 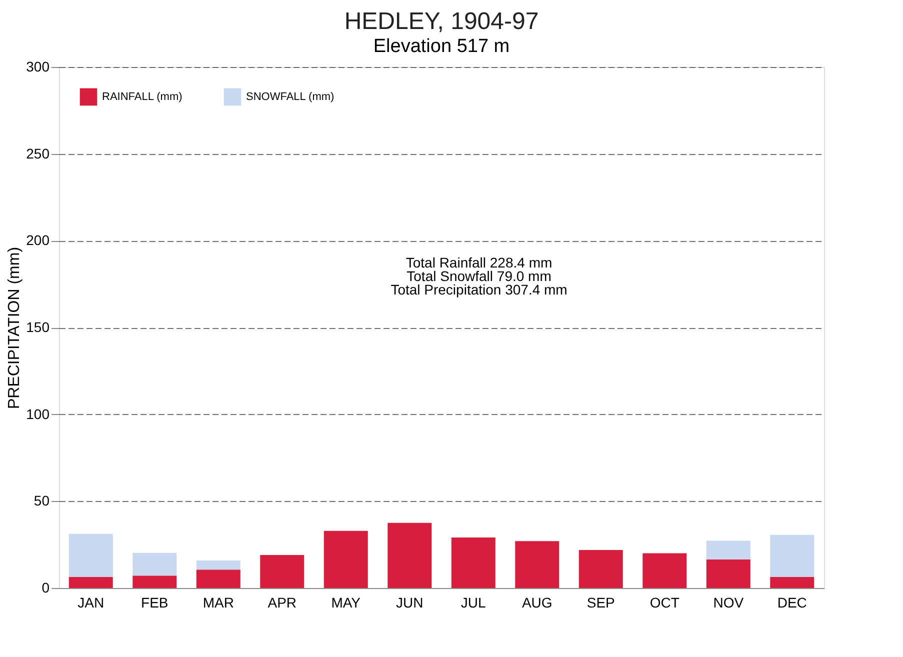 What do you see at coordinates (473, 602) in the screenshot?
I see `x-tick-label: JUL` at bounding box center [473, 602].